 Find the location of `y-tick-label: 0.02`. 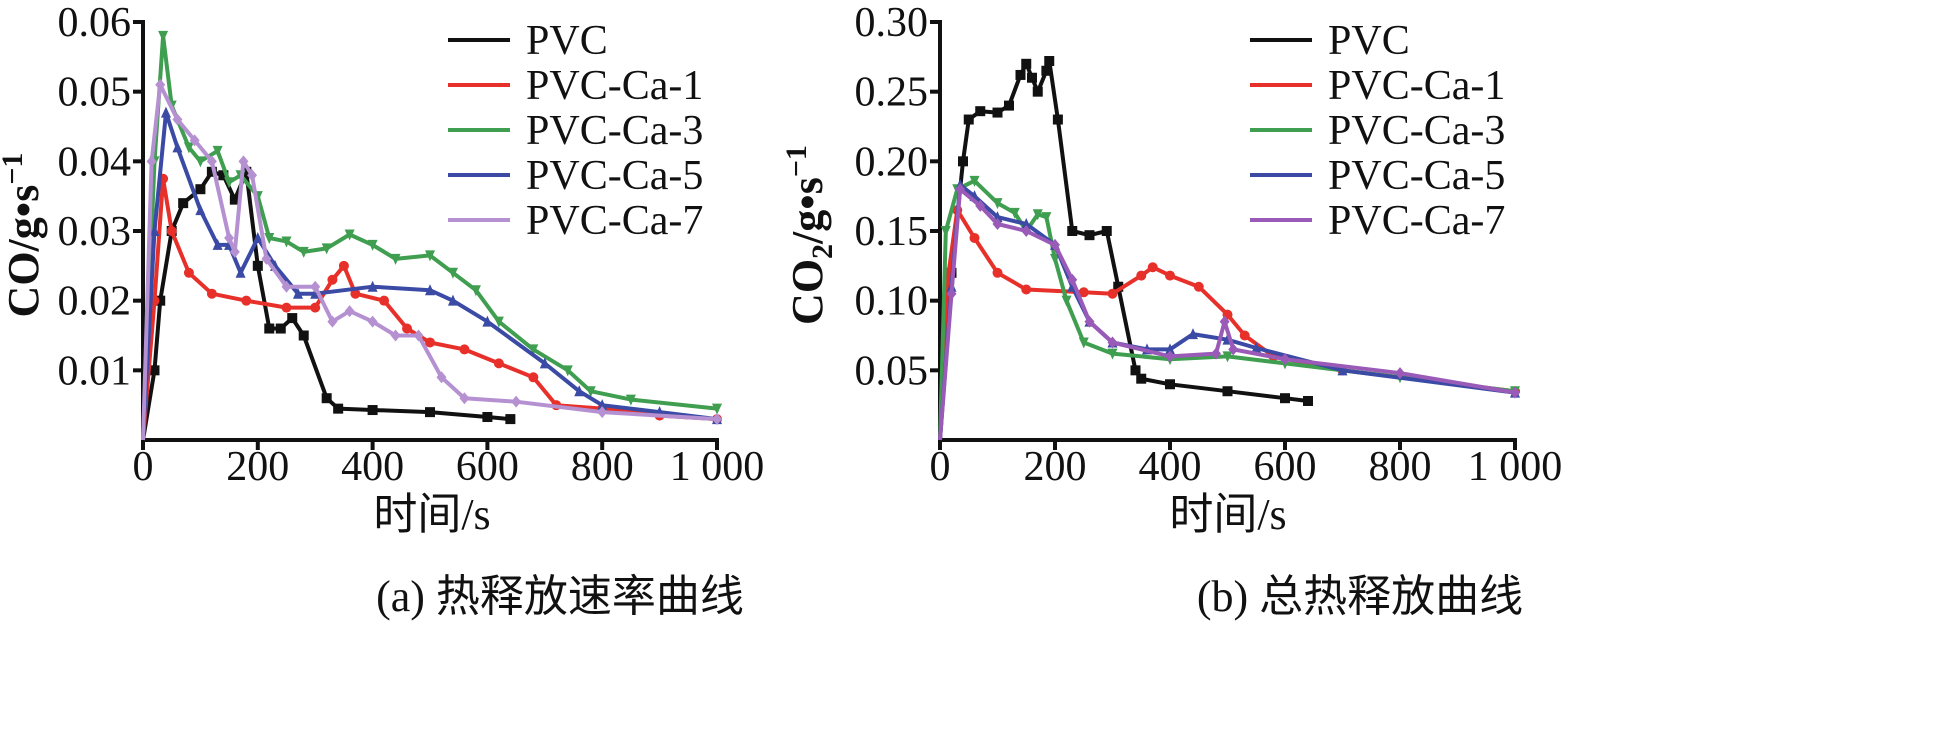

y-tick-label: 0.02 is located at coordinates (95, 302).